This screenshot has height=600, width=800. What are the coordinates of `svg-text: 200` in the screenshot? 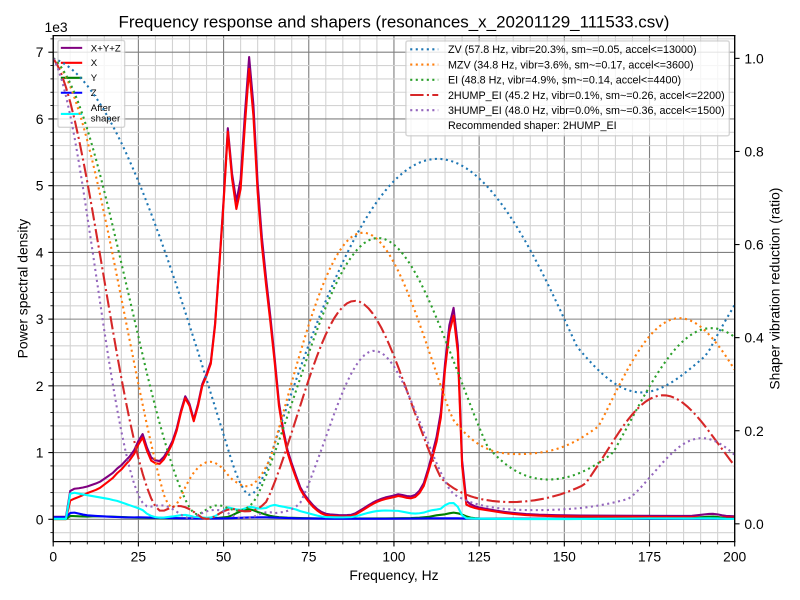 It's located at (734, 556).